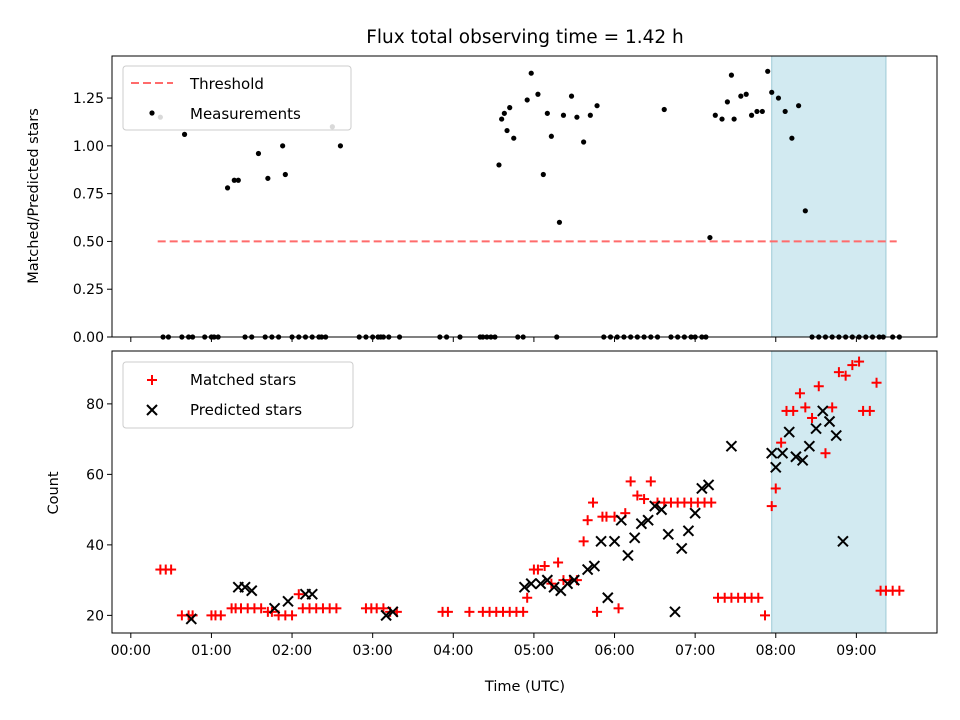 This screenshot has width=960, height=720. What do you see at coordinates (34, 196) in the screenshot?
I see `top-ylabel: Matched/Predicted stars` at bounding box center [34, 196].